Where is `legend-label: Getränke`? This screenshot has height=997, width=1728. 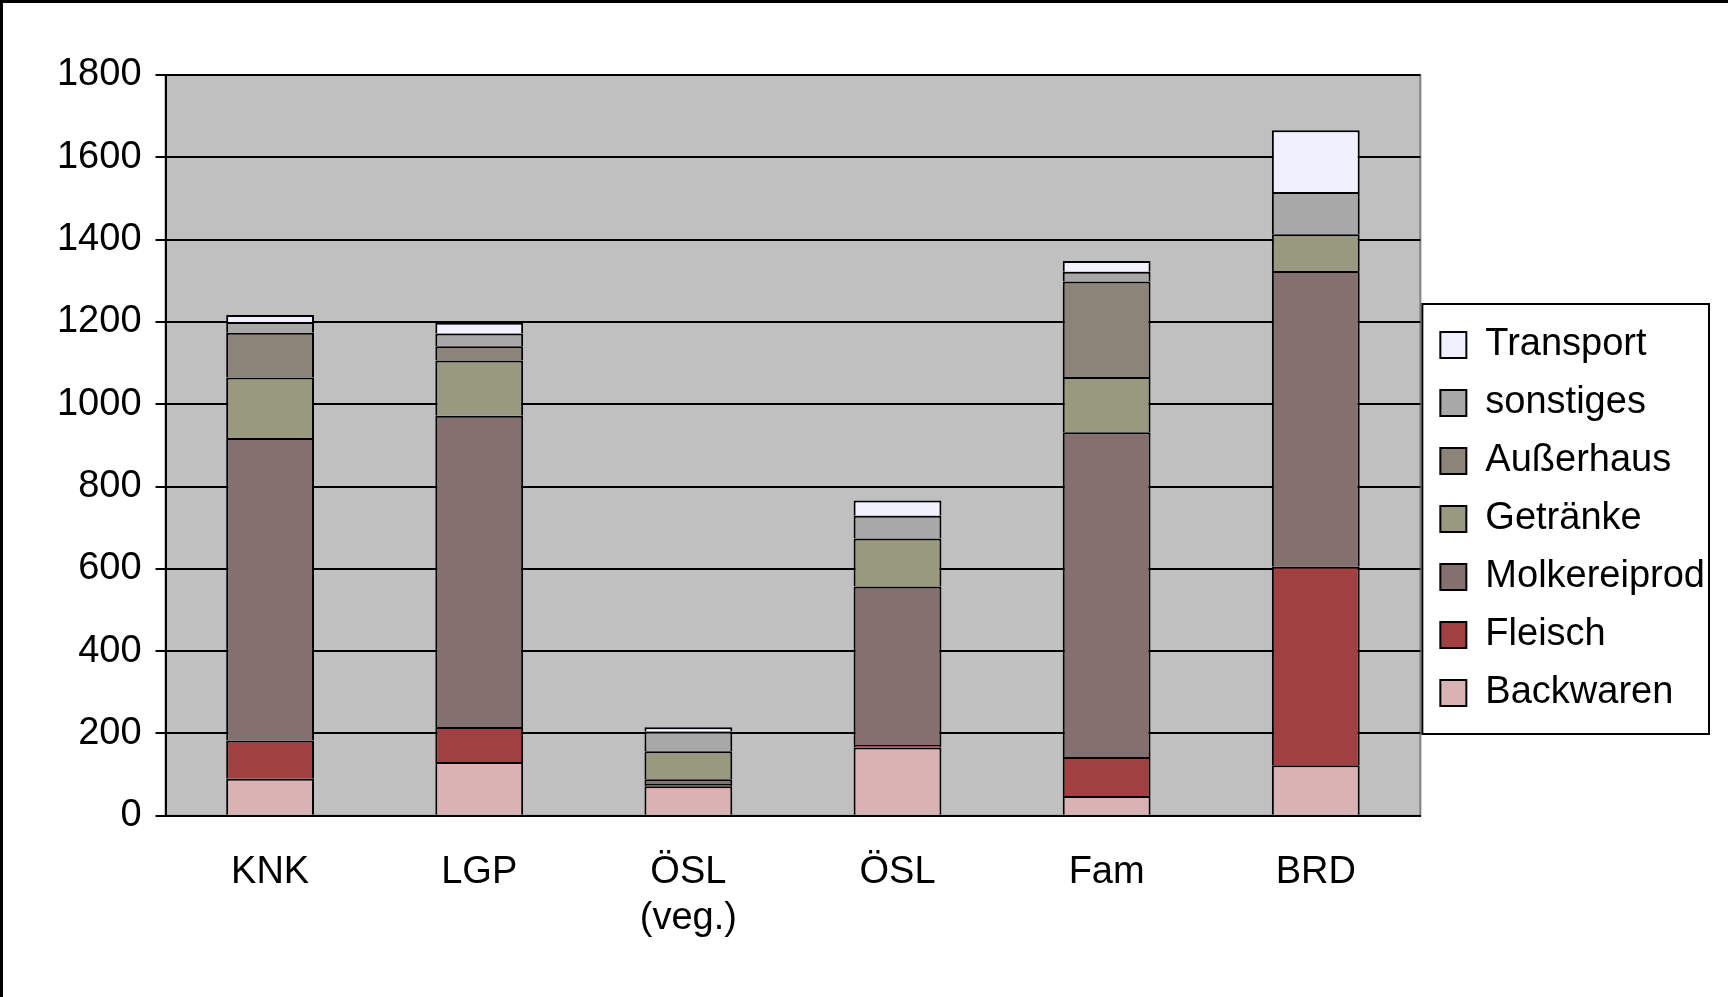 legend-label: Getränke is located at coordinates (1563, 516).